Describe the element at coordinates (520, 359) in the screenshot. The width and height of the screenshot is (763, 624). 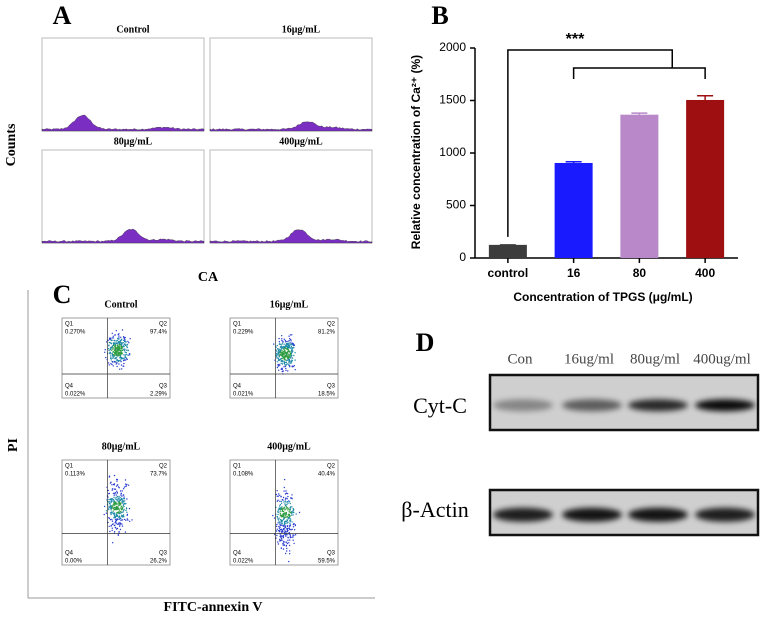
I see `lane-label: Con` at that location.